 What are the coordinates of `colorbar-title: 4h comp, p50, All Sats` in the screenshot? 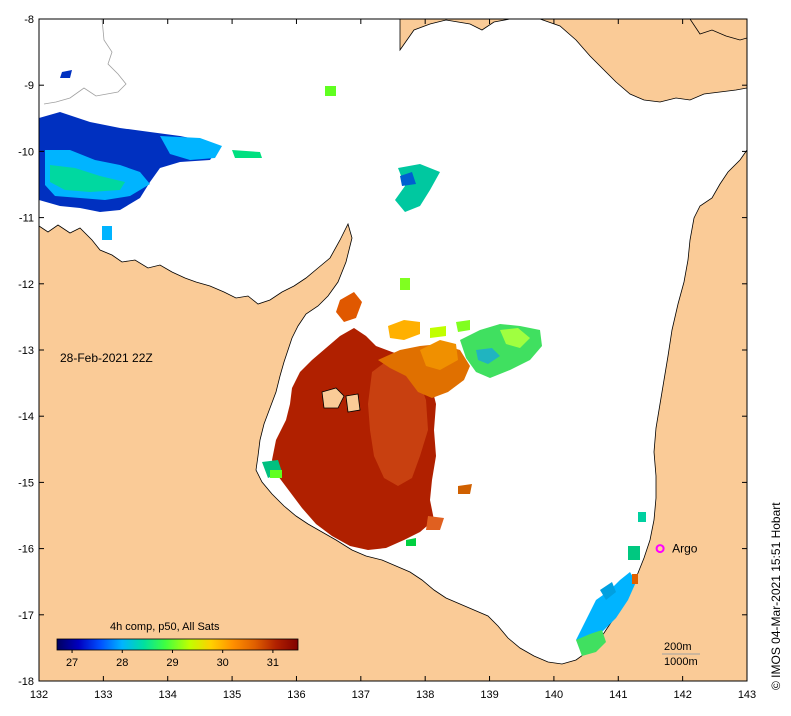 It's located at (165, 627).